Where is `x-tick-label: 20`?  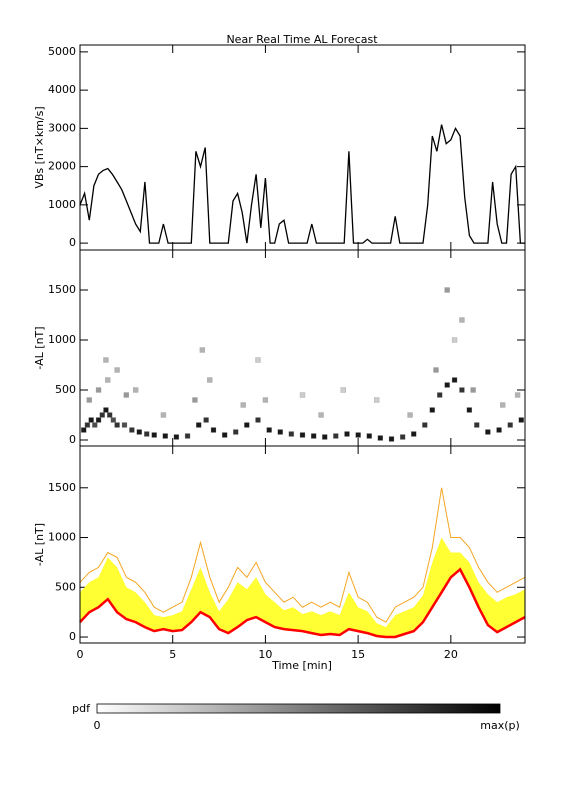 x-tick-label: 20 is located at coordinates (451, 654).